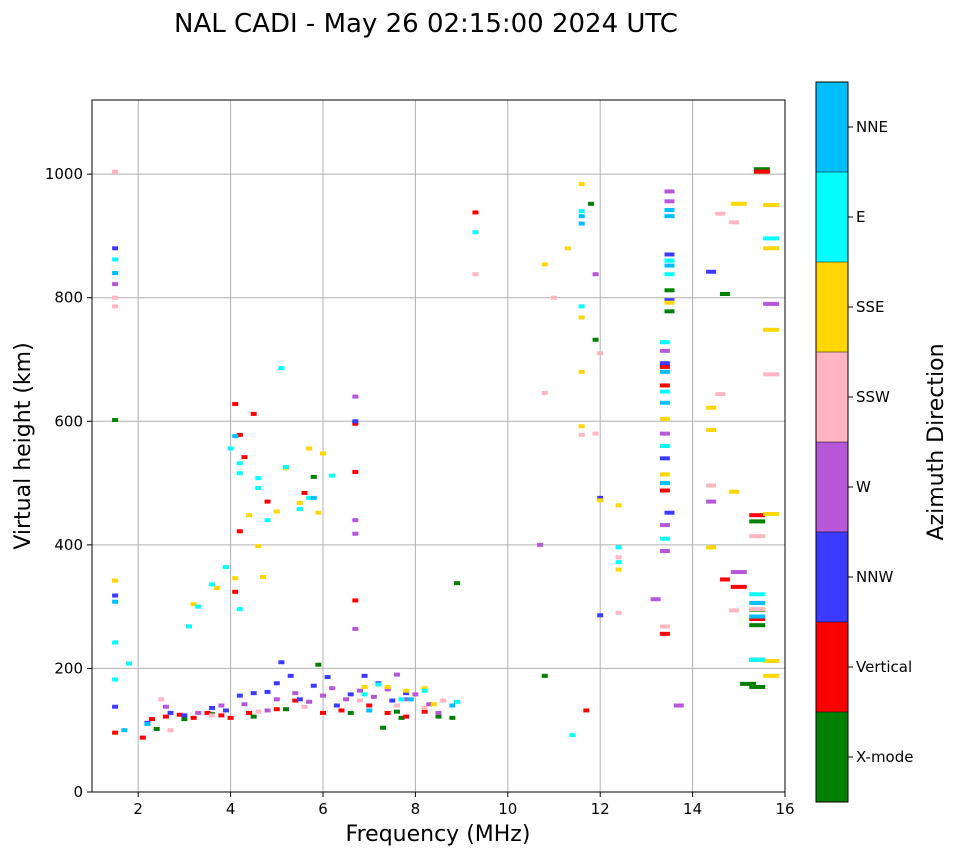  What do you see at coordinates (68, 545) in the screenshot?
I see `y-tick-label: 400` at bounding box center [68, 545].